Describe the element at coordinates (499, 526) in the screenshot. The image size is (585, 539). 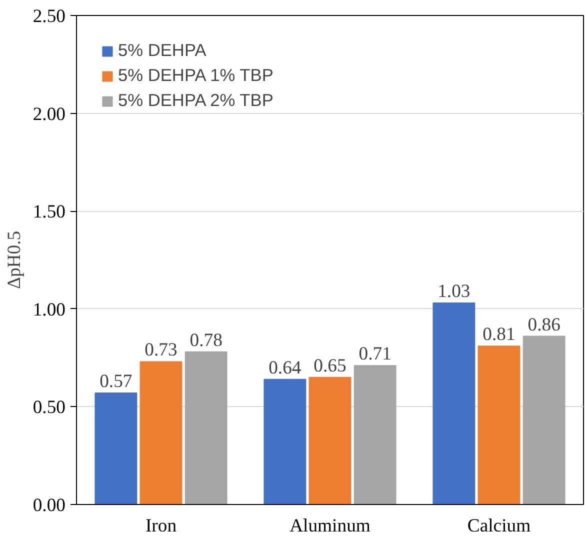
I see `x-tick-label: Calcium` at that location.